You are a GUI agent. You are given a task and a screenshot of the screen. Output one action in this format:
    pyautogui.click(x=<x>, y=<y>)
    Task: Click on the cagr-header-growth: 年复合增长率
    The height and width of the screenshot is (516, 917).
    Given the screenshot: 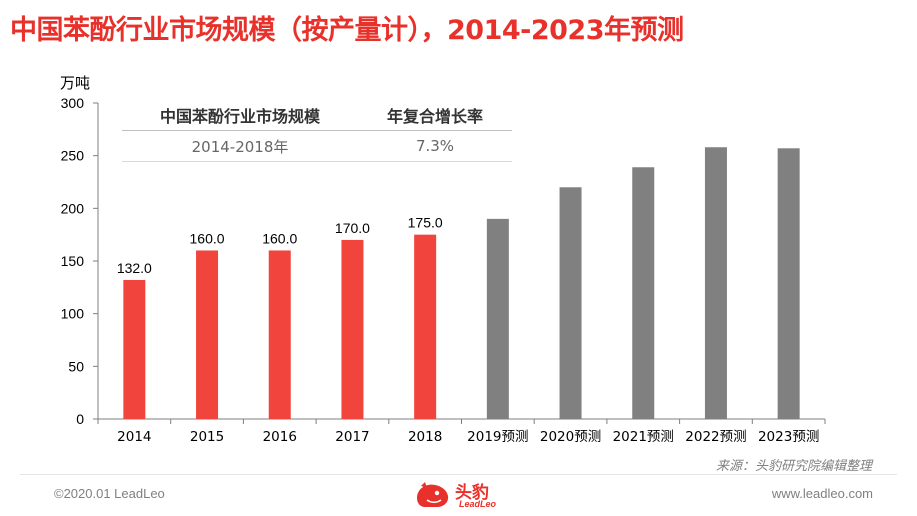 What is the action you would take?
    pyautogui.click(x=434, y=116)
    